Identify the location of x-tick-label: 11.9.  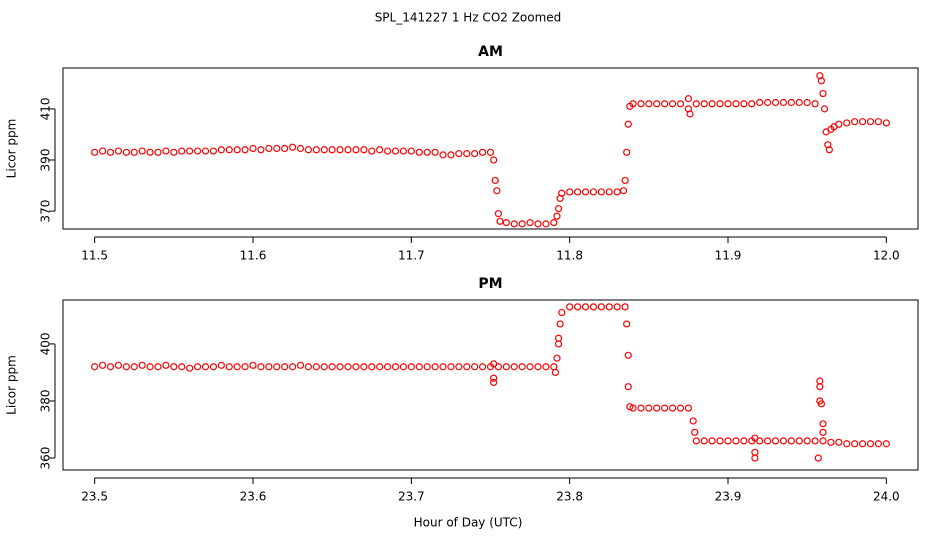
(728, 256).